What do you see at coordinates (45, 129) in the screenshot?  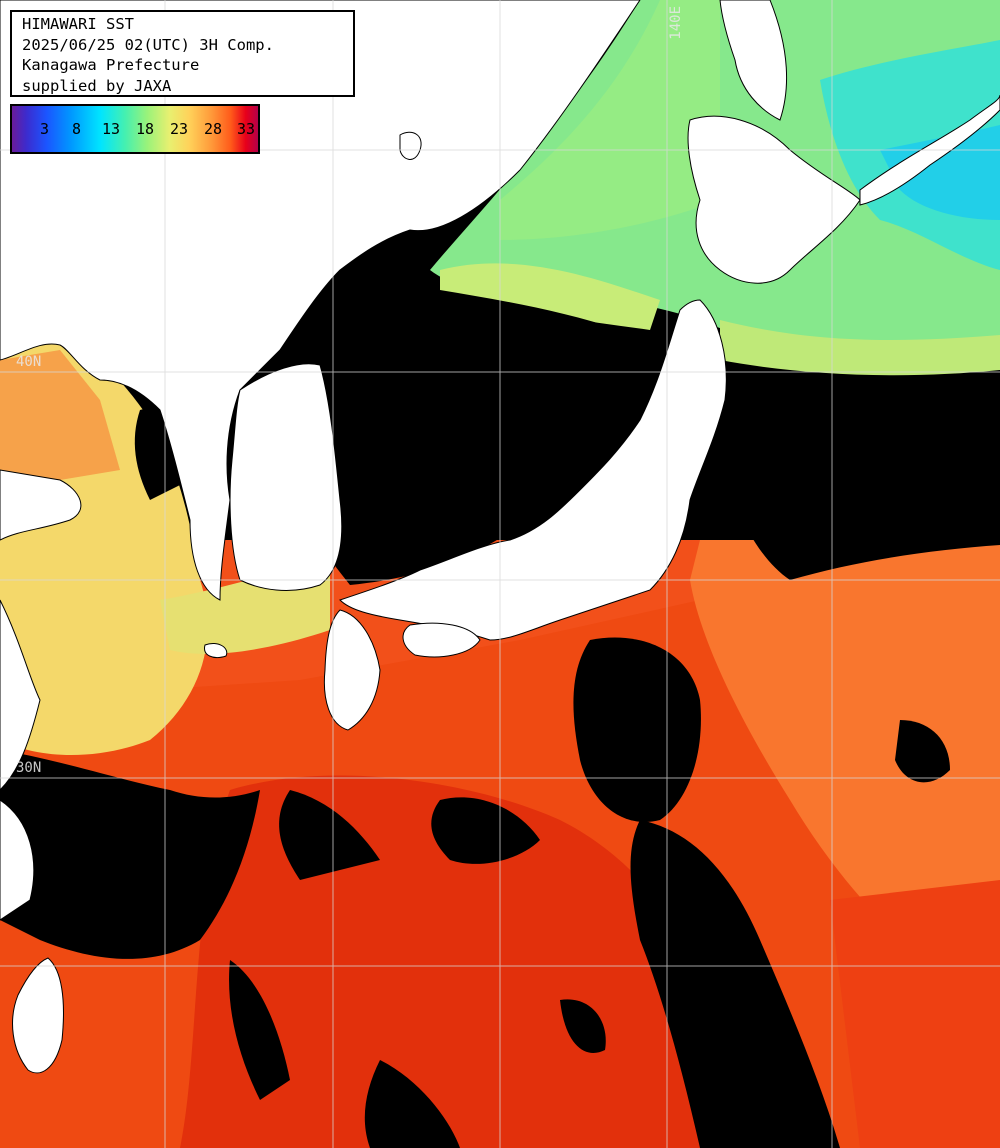 I see `legend-tick-3: 3` at bounding box center [45, 129].